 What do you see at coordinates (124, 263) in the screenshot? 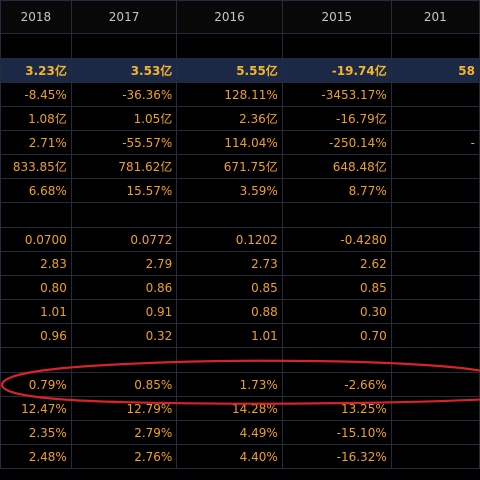
I see `table-cell: 2.79` at bounding box center [124, 263].